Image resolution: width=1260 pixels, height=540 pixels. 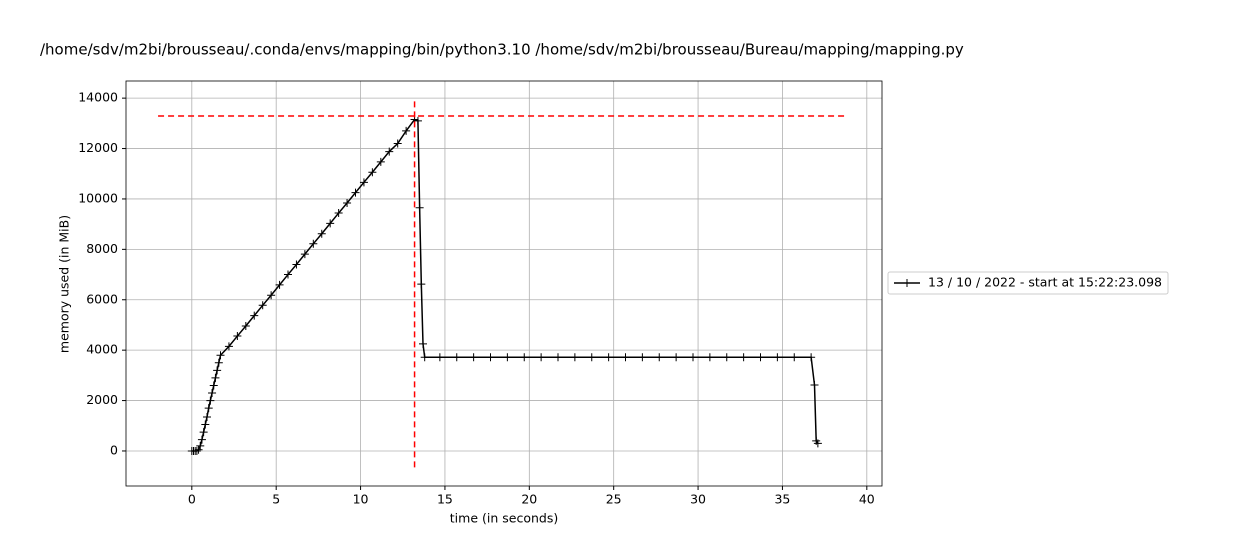 What do you see at coordinates (64, 284) in the screenshot?
I see `y-axis-label: memory used (in MiB)` at bounding box center [64, 284].